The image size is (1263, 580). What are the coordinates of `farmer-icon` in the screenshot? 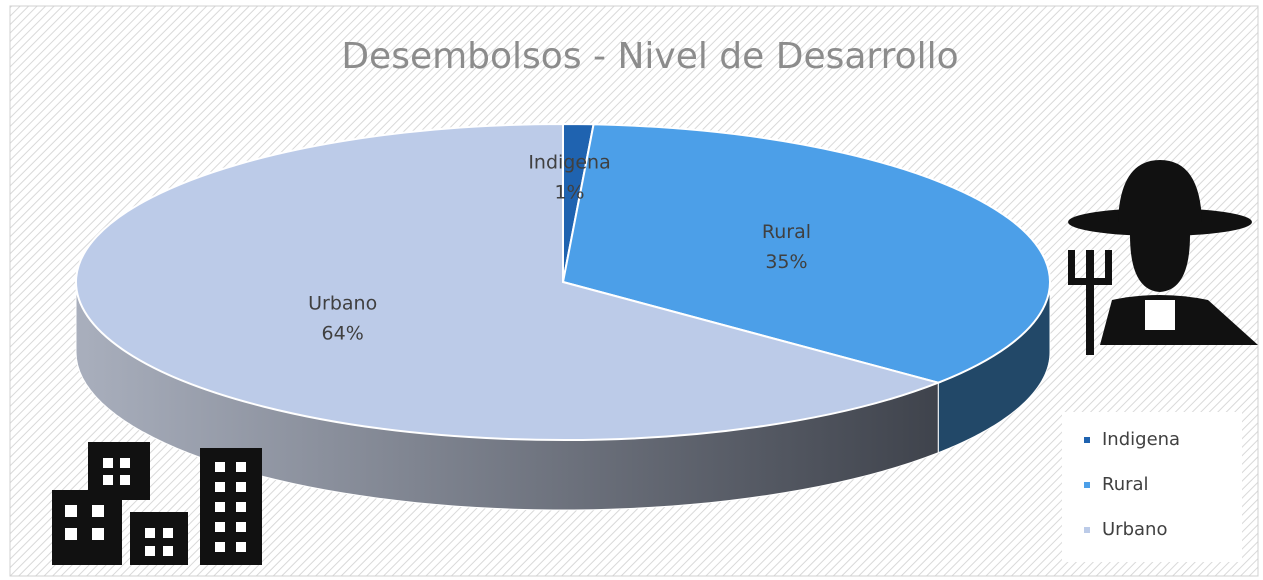 It's located at (1163, 257).